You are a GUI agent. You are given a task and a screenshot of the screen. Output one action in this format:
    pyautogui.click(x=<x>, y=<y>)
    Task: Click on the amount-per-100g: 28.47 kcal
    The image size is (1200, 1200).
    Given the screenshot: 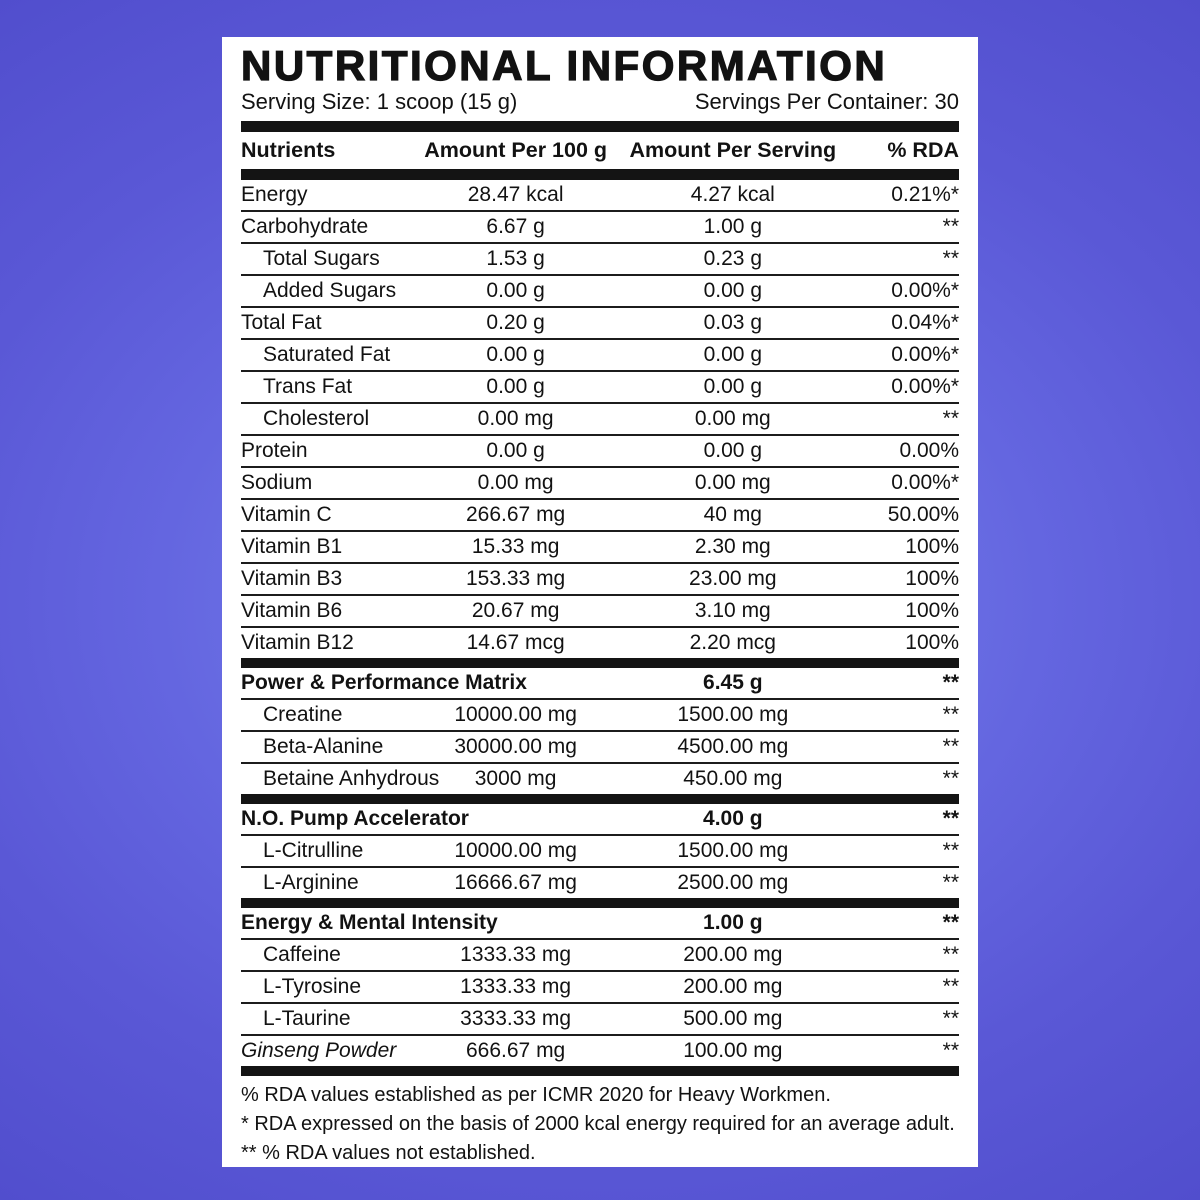 What is the action you would take?
    pyautogui.click(x=515, y=194)
    